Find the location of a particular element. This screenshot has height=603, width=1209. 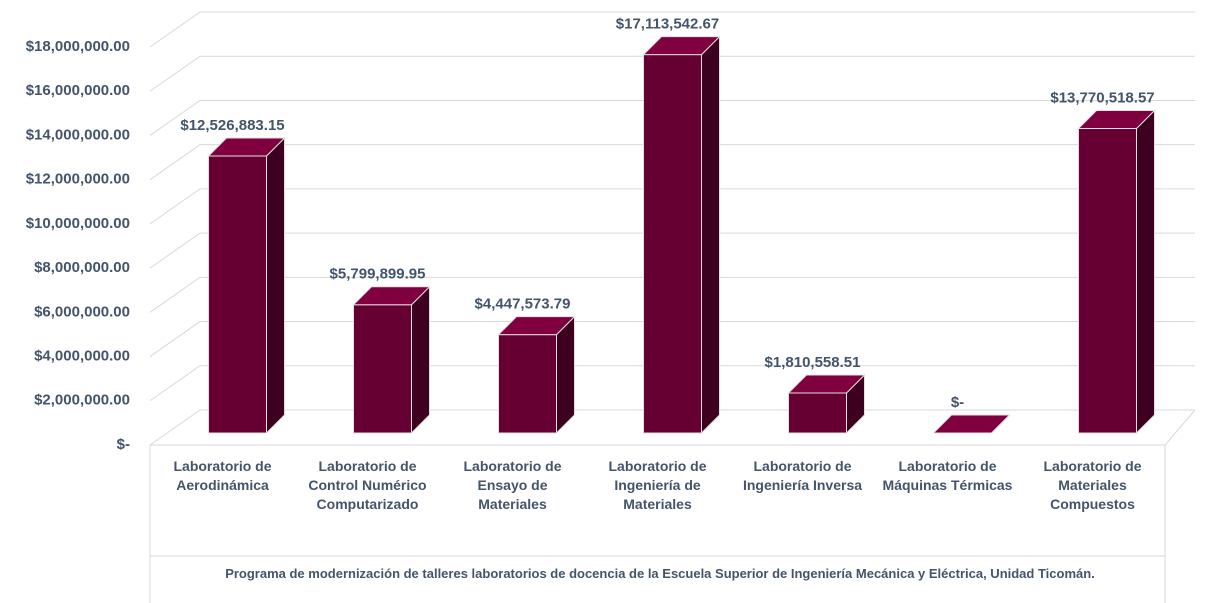

y-tick-label: $10,000,000.00 is located at coordinates (78, 223).